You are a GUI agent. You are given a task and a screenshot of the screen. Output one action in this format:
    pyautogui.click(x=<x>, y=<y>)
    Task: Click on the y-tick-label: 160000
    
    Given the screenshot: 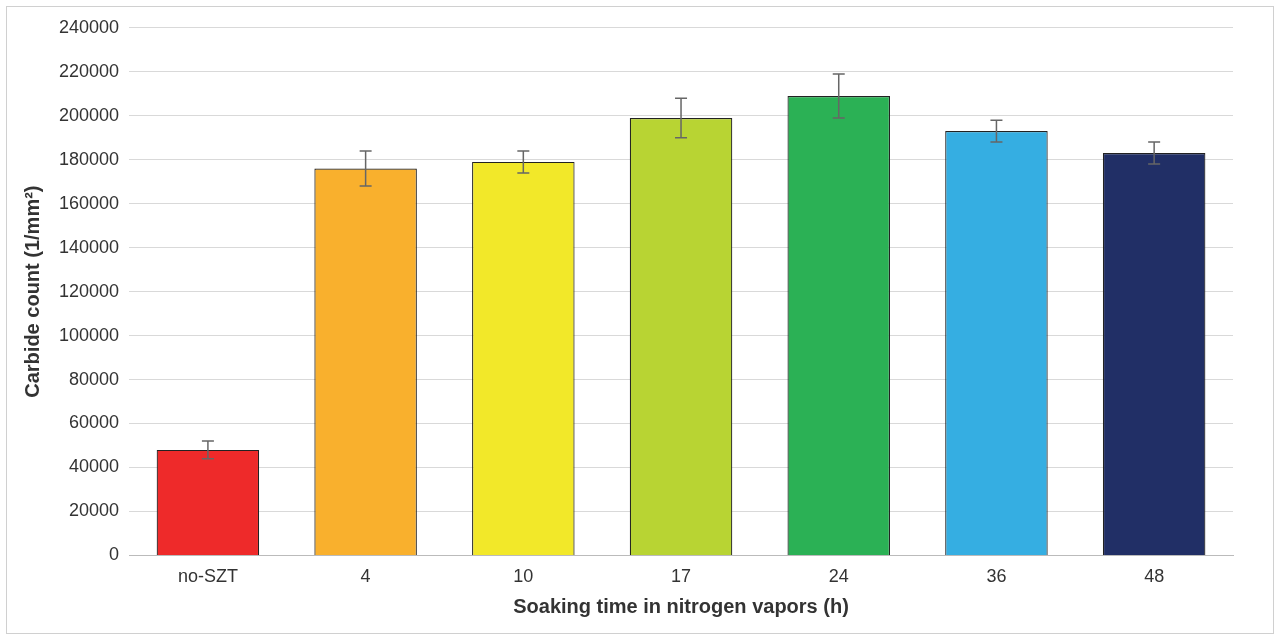 What is the action you would take?
    pyautogui.click(x=89, y=202)
    